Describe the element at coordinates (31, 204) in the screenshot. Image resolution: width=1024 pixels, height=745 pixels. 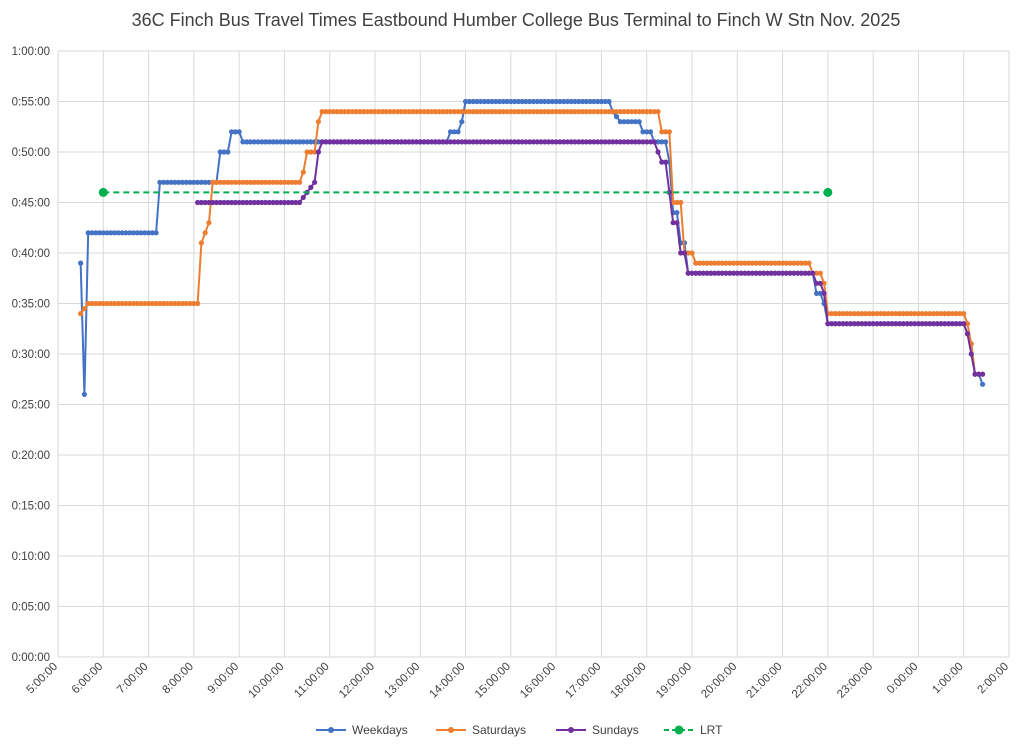
I see `y-tick-label: 0:45:00` at that location.